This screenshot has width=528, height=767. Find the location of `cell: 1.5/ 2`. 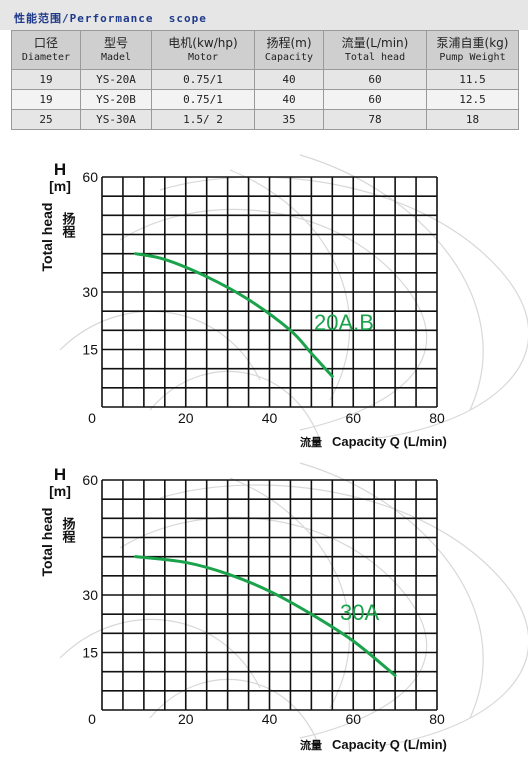

cell: 1.5/ 2 is located at coordinates (203, 119).